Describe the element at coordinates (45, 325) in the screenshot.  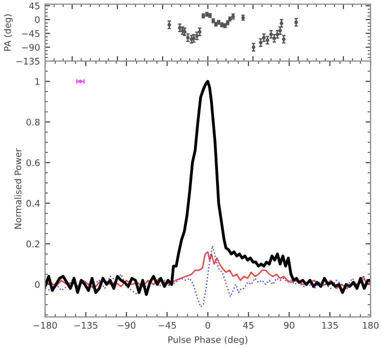
I see `x-tick-label: −180` at that location.